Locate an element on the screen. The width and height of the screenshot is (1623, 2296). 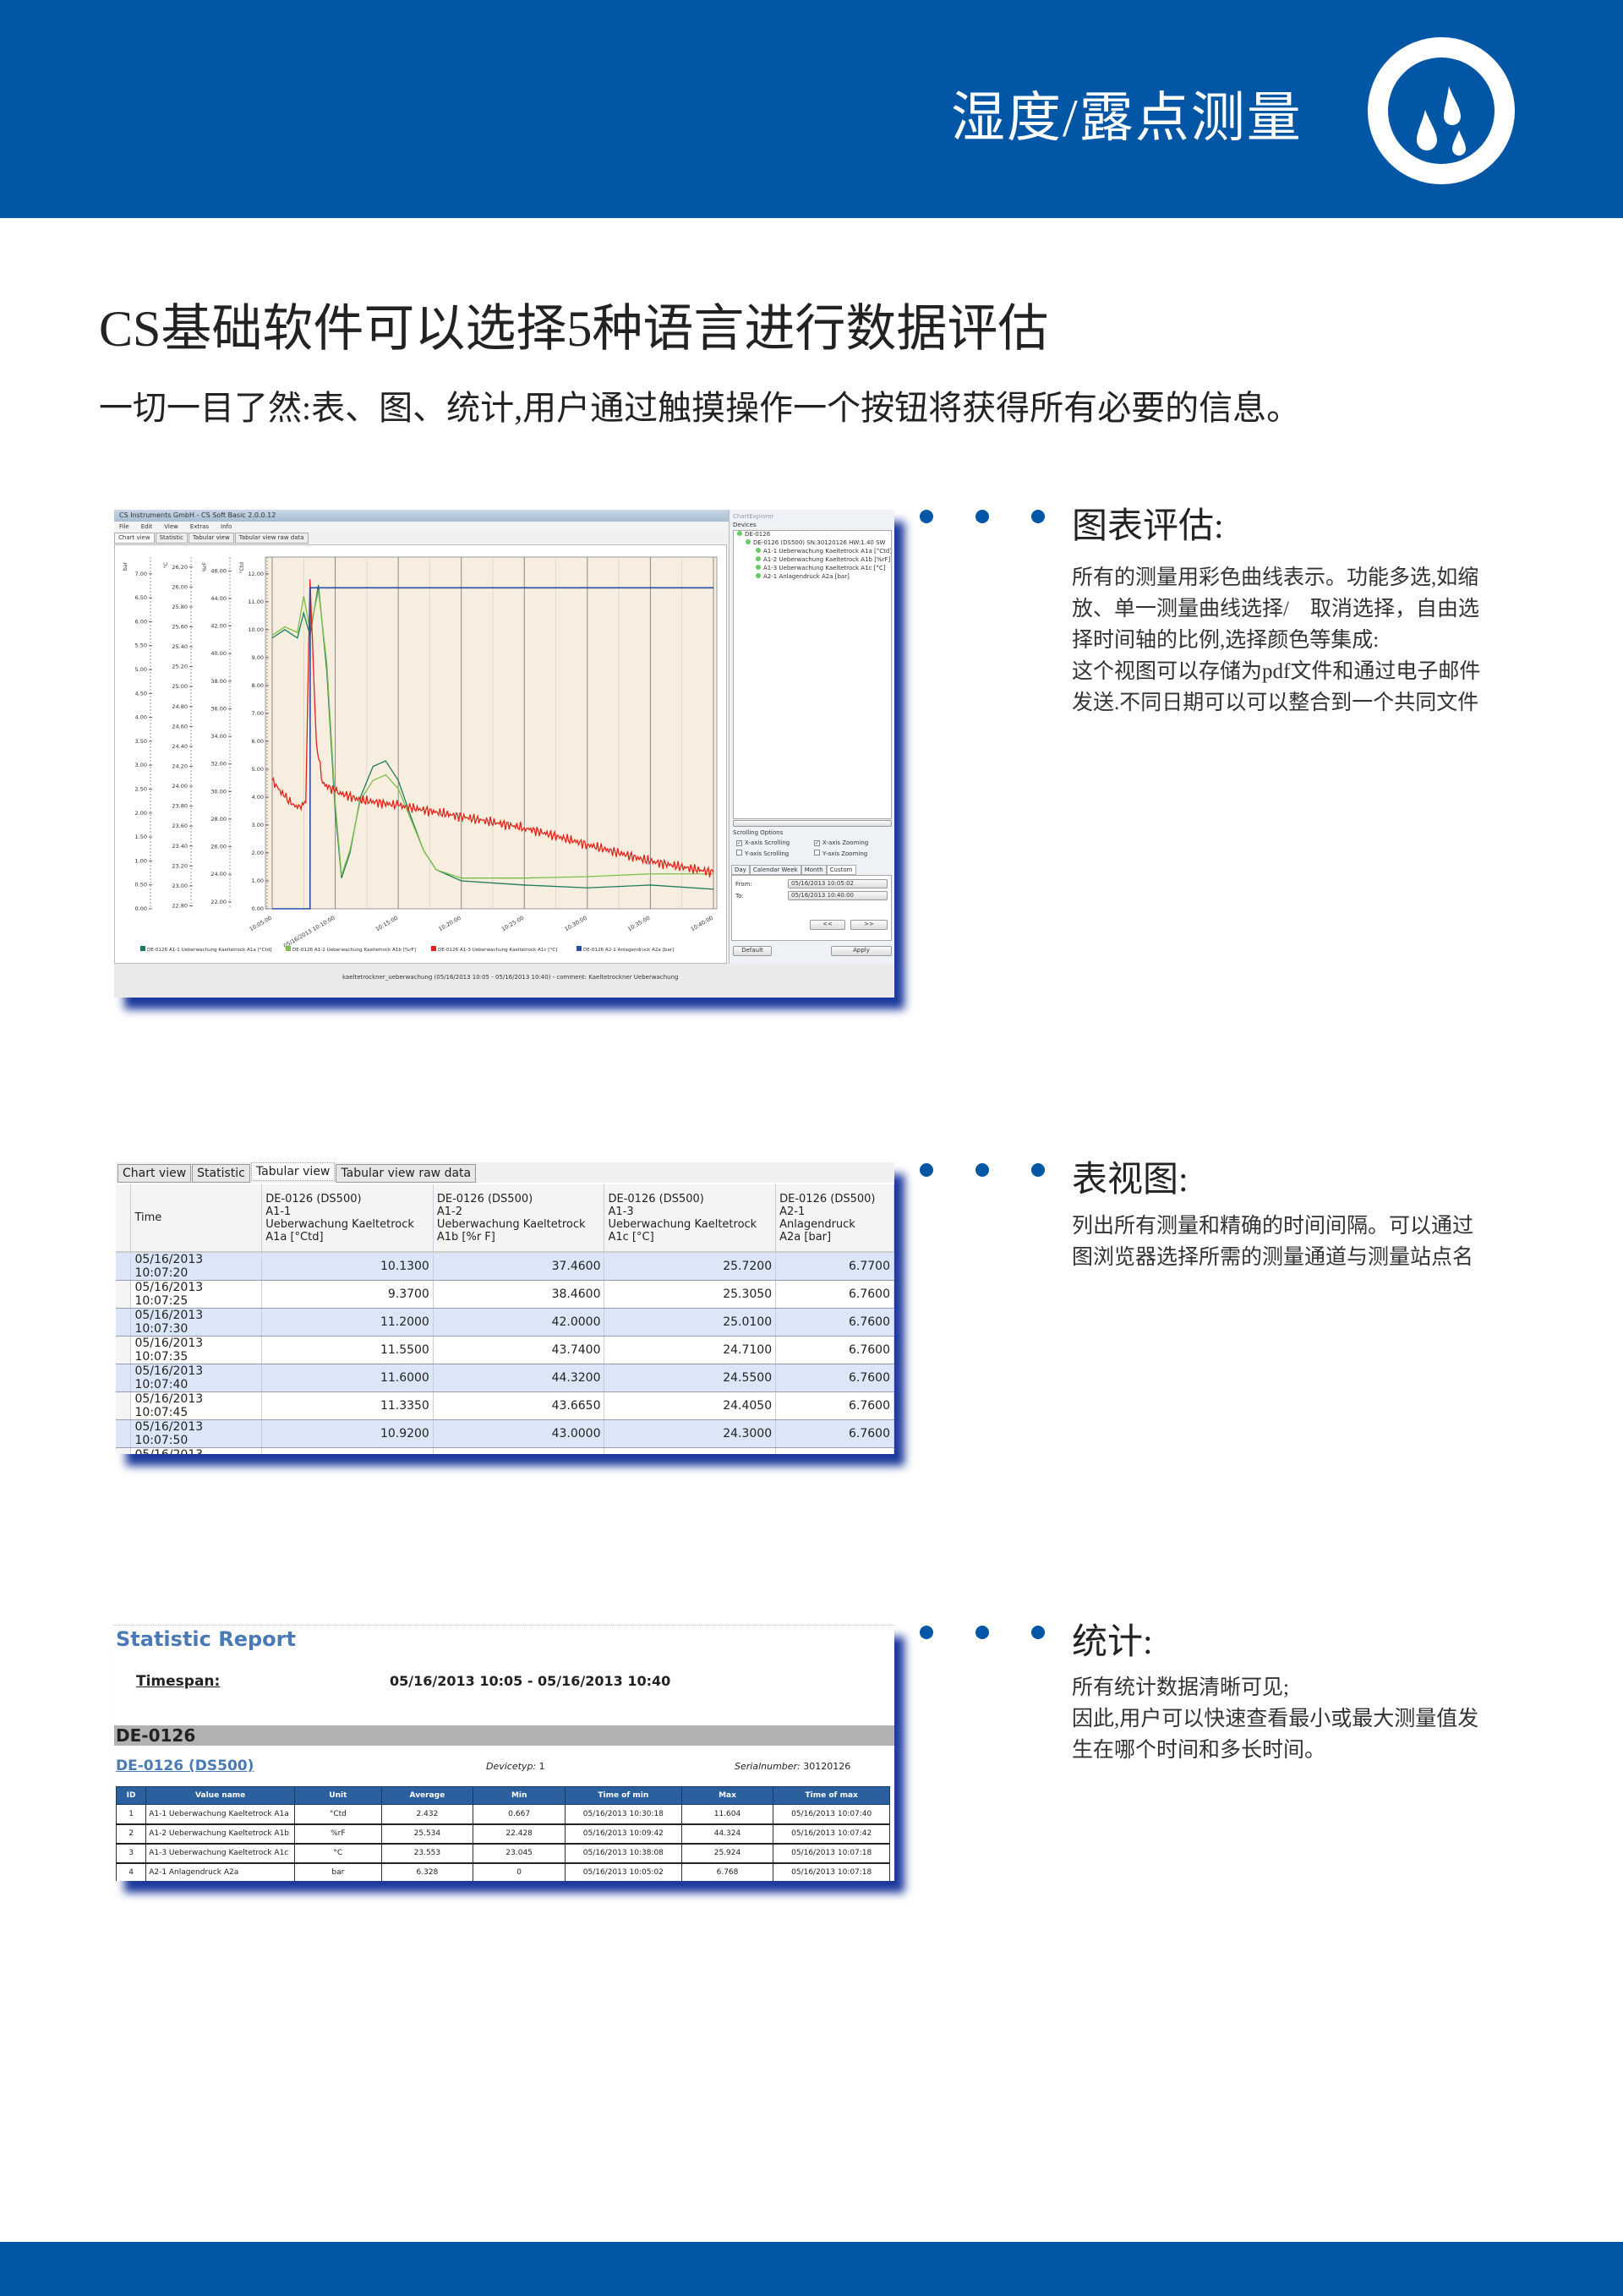
axis-tick-label: 24.60 is located at coordinates (180, 726).